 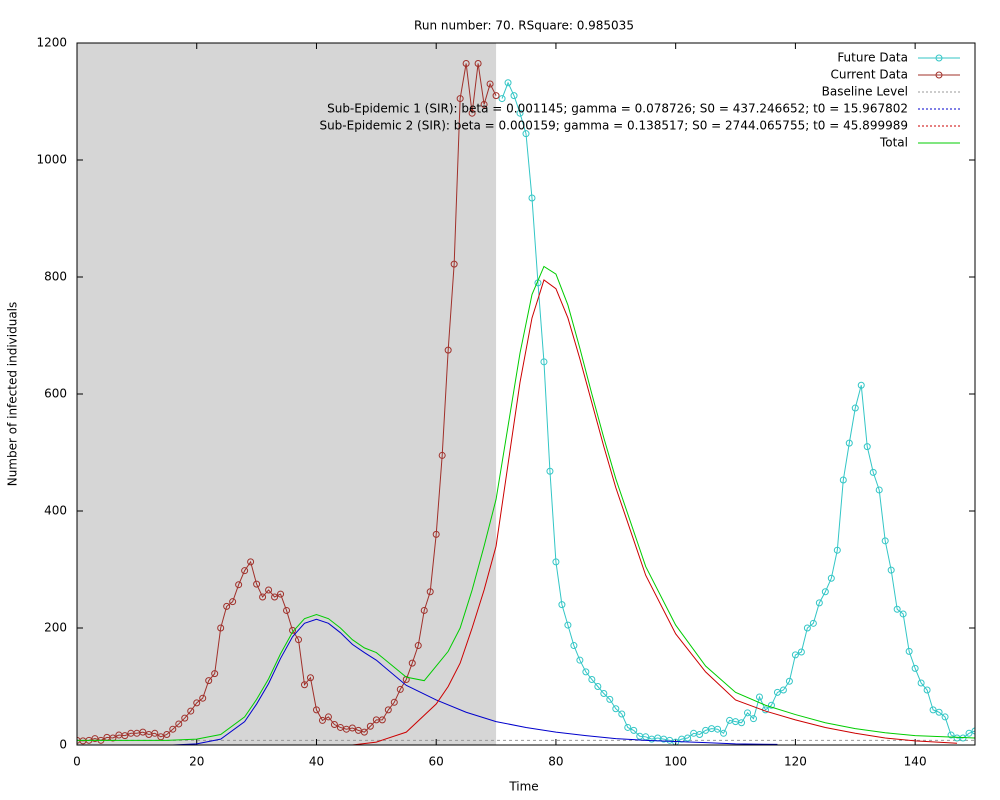 What do you see at coordinates (55, 277) in the screenshot?
I see `y-tick-label: 800` at bounding box center [55, 277].